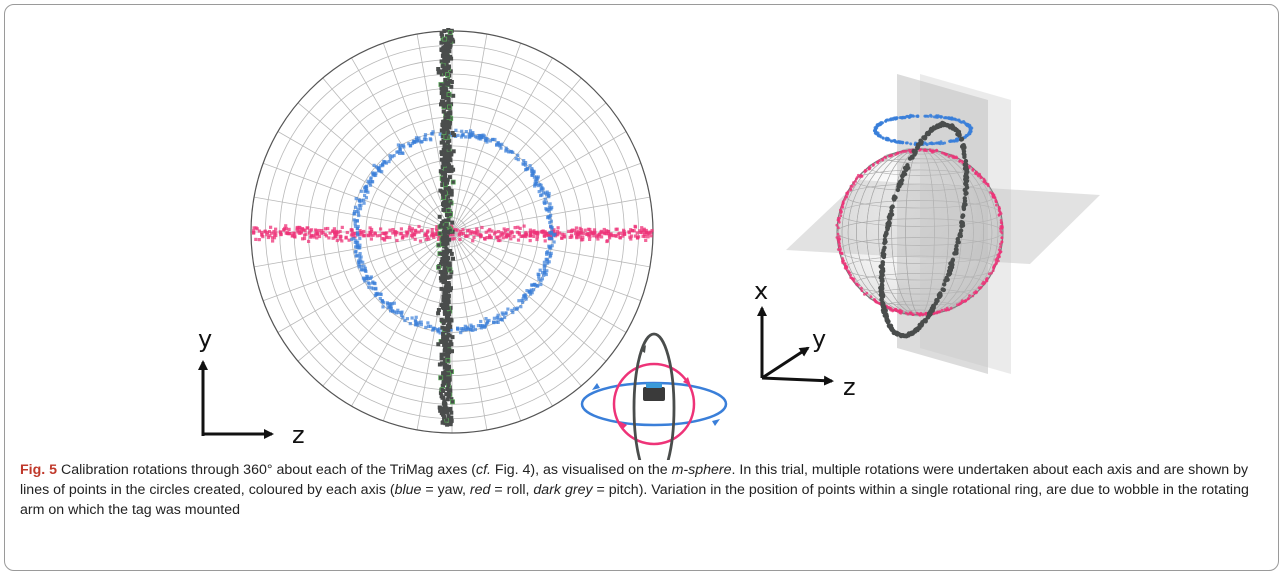 The height and width of the screenshot is (577, 1287). Describe the element at coordinates (654, 404) in the screenshot. I see `roll-ring` at that location.